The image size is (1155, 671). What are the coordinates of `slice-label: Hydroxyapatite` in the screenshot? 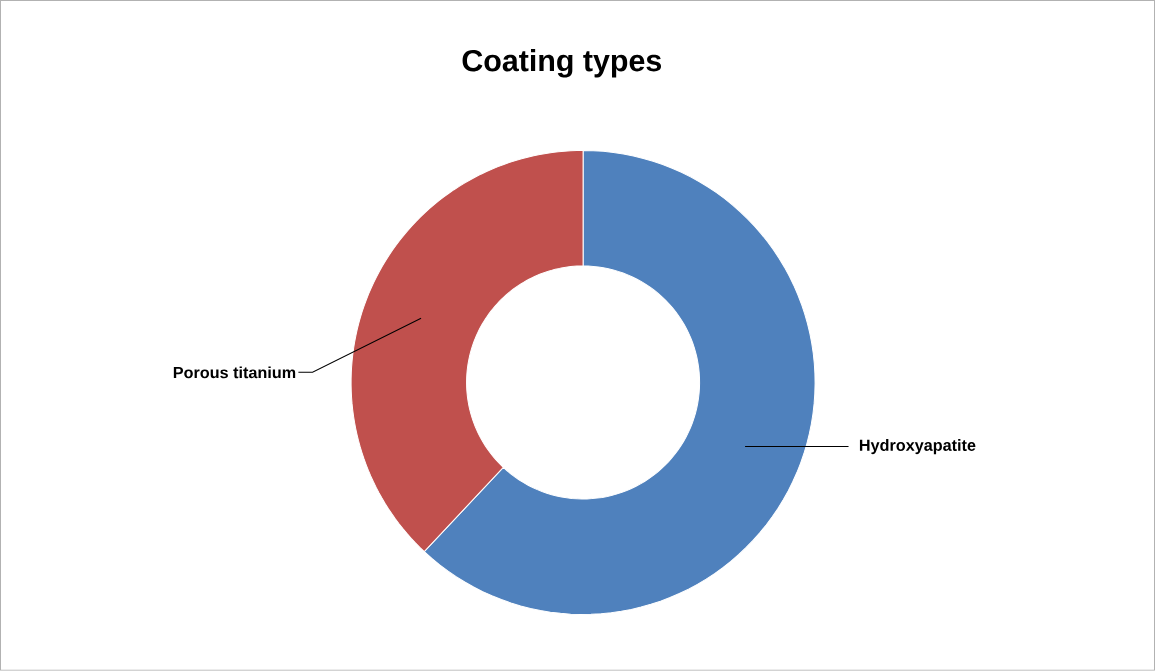 It's located at (917, 447).